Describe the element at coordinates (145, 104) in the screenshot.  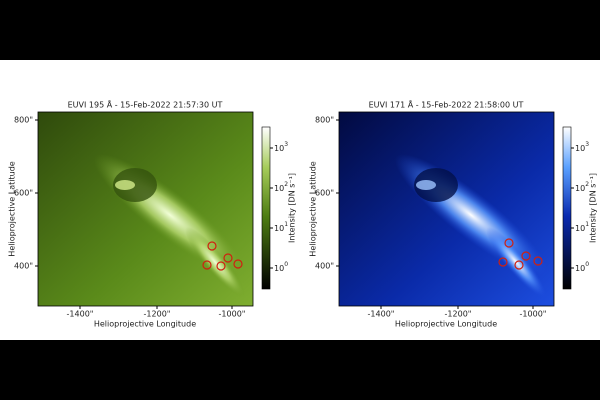
I see `panel-title: EUVI 195 Å - 15-Feb-2022 21:57:30 UT` at that location.